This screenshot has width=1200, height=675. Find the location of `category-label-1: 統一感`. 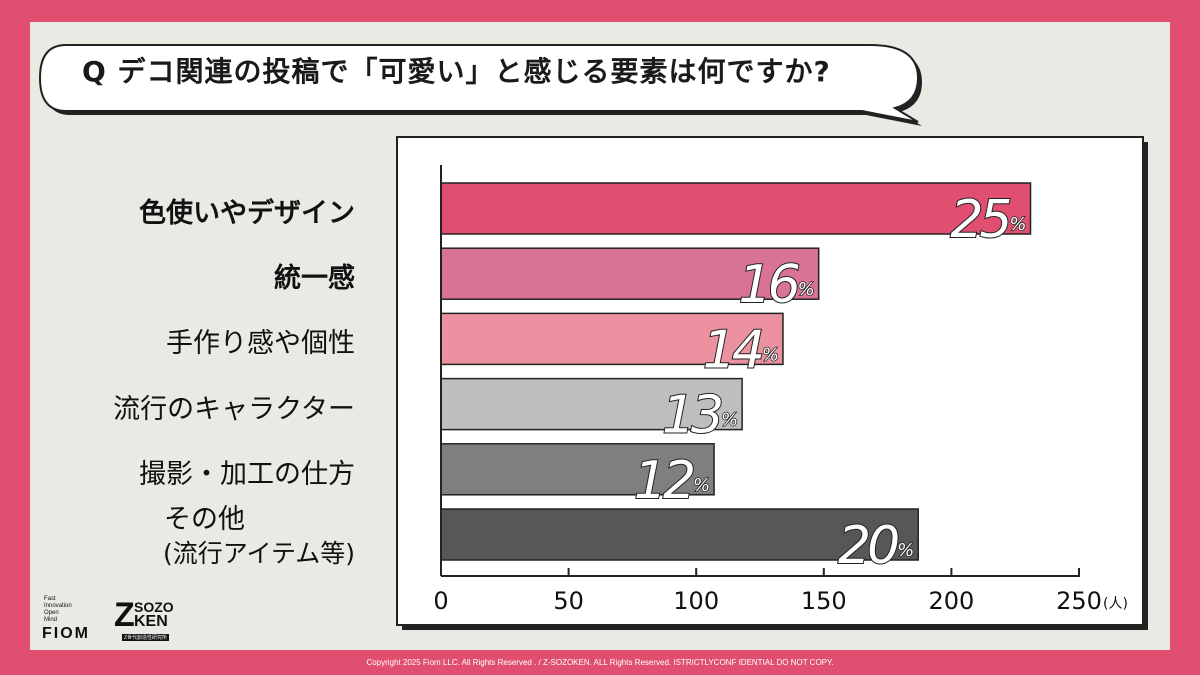

category-label-1: 統一感 is located at coordinates (314, 275).